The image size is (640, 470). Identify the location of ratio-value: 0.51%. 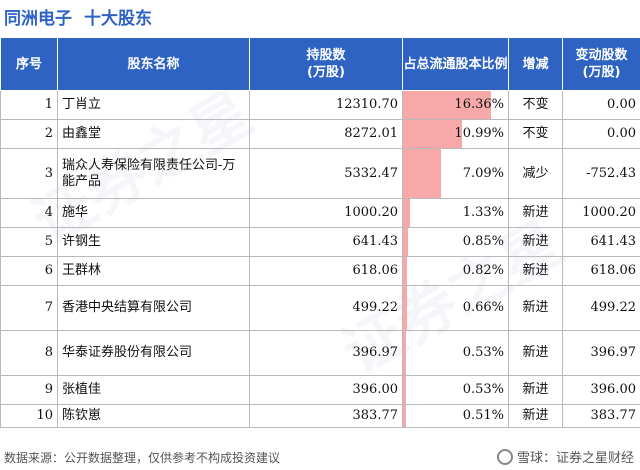
(483, 415).